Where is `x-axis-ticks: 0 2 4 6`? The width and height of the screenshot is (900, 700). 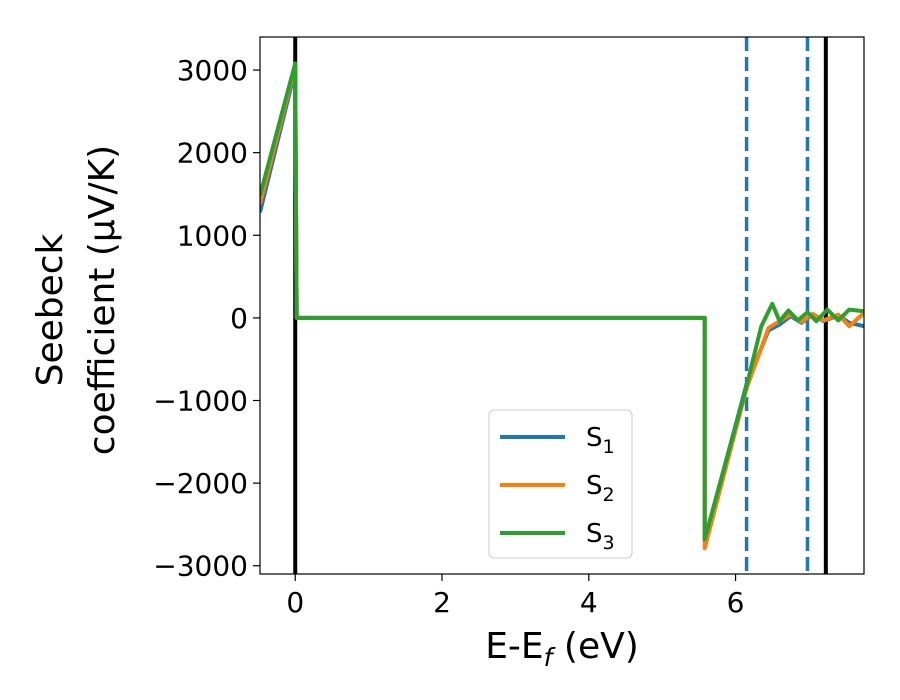 x-axis-ticks: 0 2 4 6 is located at coordinates (515, 596).